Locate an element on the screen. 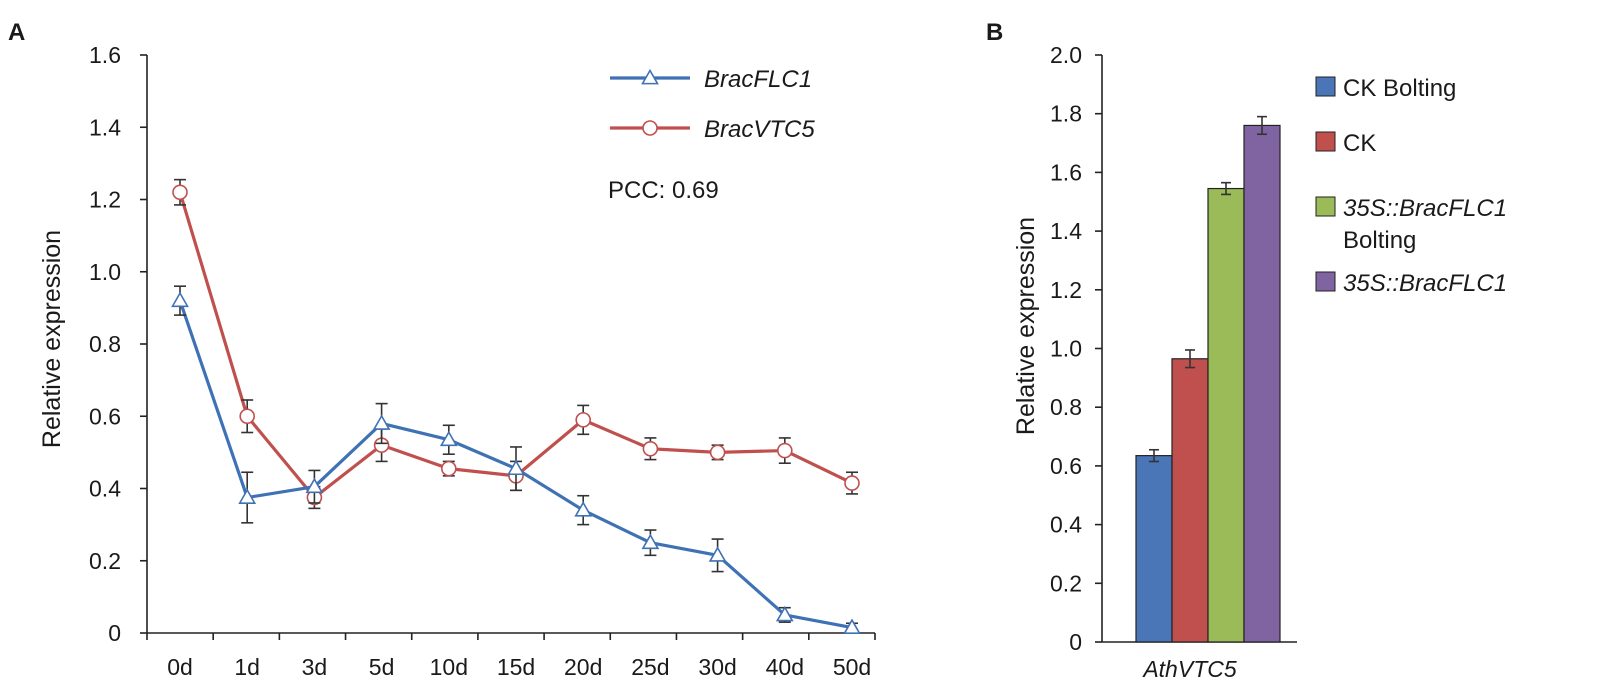 The image size is (1600, 695). legend-label-bracvtc5: BracVTC5 is located at coordinates (759, 129).